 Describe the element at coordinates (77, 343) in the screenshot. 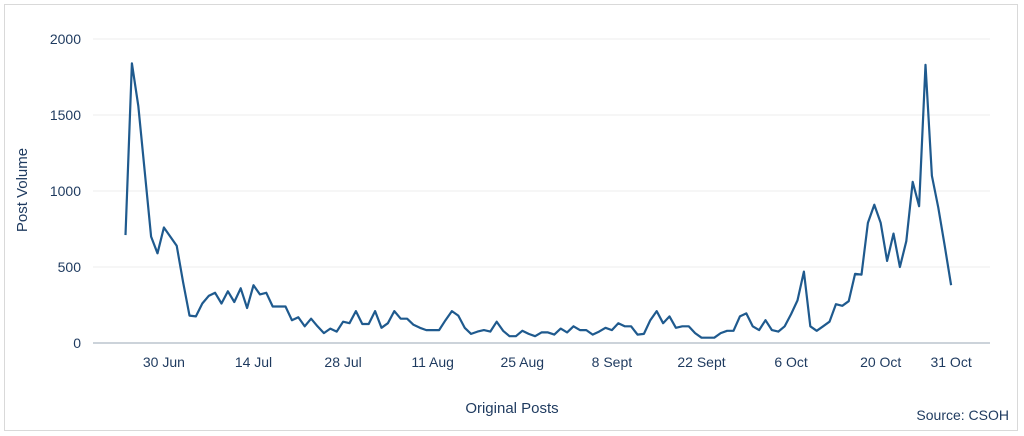

I see `y-tick-label: 0` at that location.